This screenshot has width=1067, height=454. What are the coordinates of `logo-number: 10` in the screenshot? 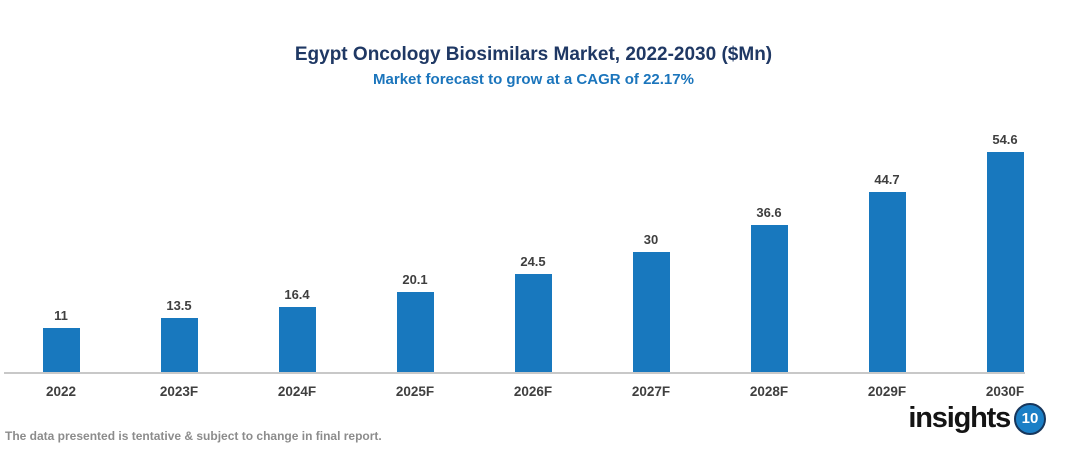 It's located at (1030, 418).